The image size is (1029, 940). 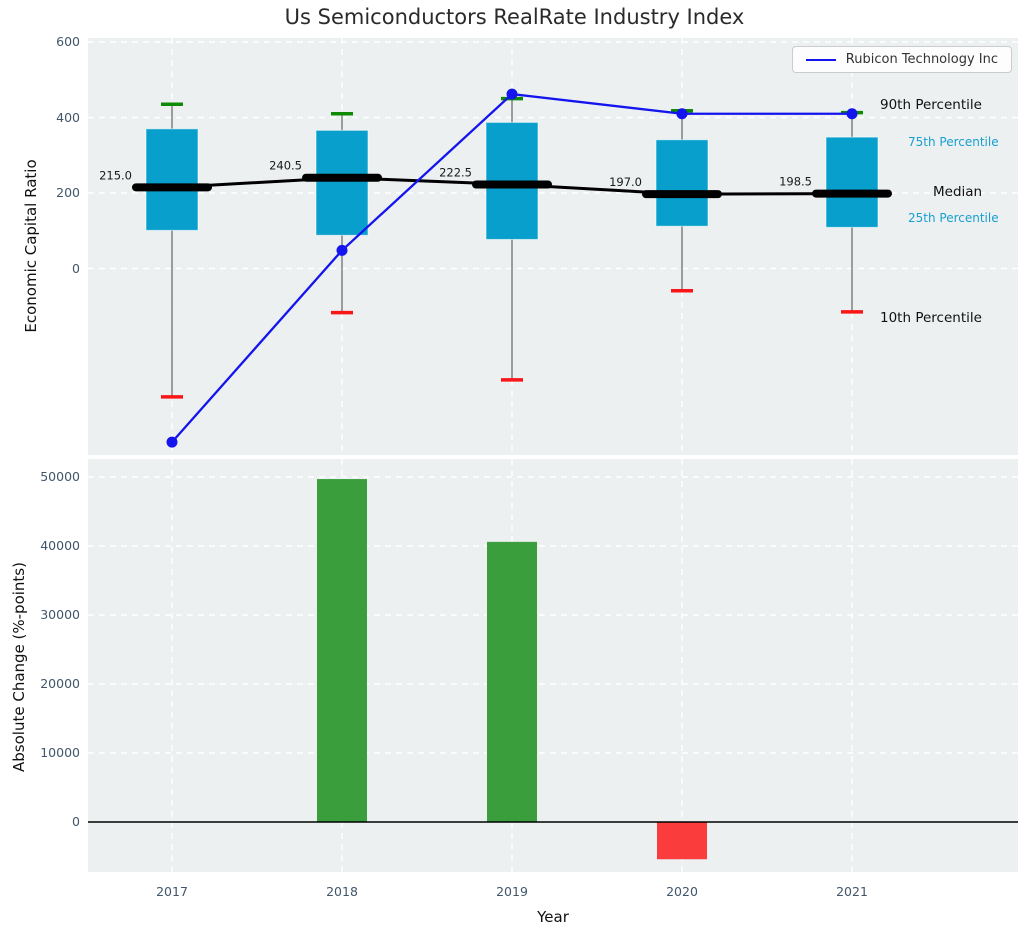 What do you see at coordinates (19, 667) in the screenshot?
I see `bottom-y-axis-label: Absolute Change (%-points)` at bounding box center [19, 667].